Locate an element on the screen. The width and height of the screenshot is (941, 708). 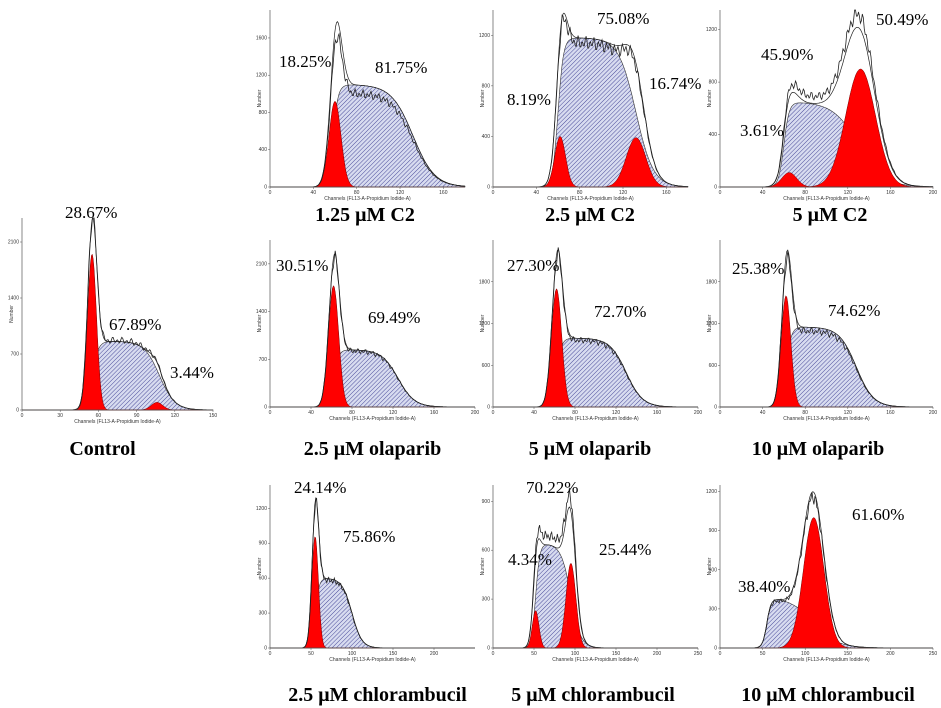
caption-chl-5: 5 μM chlorambucil is located at coordinates (593, 695).